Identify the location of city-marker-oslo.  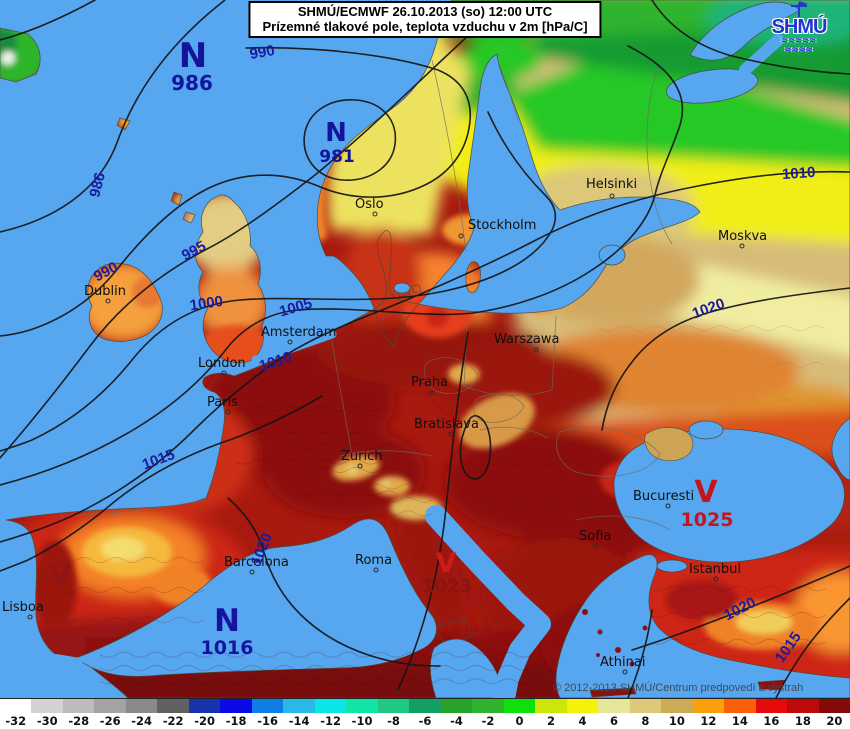
(375, 214).